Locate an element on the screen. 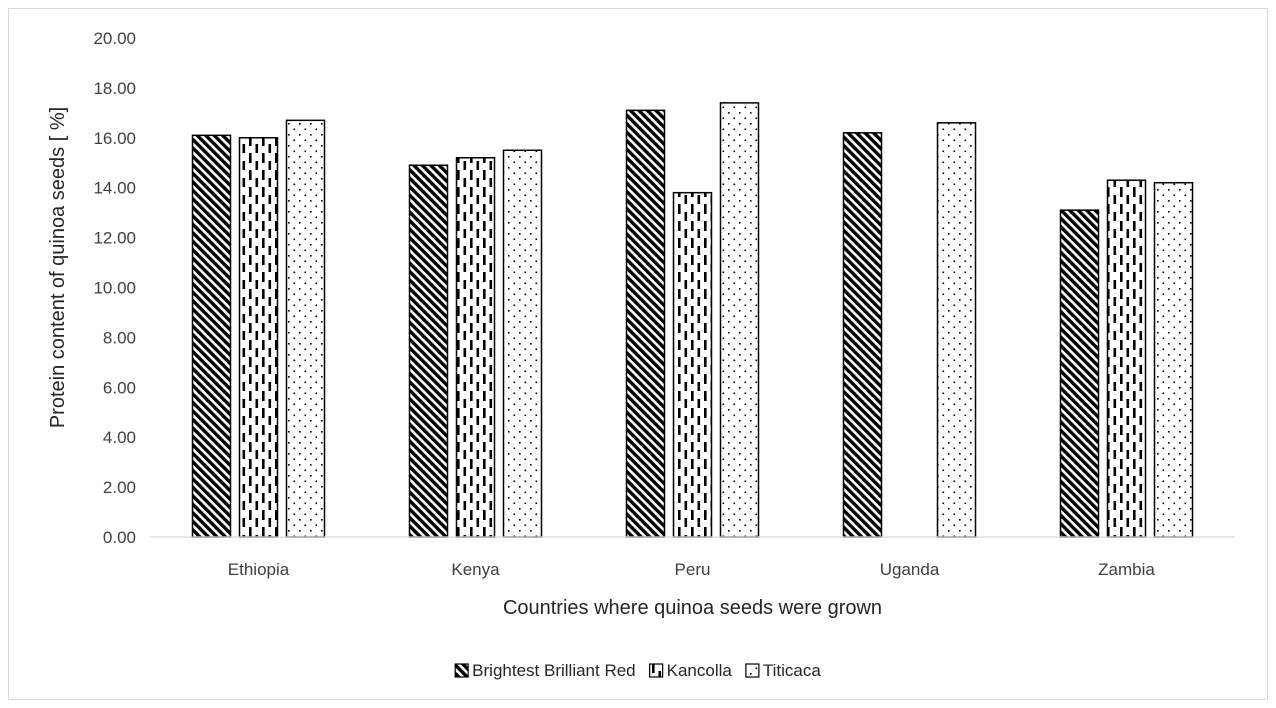  y-tick-label: 8.00 is located at coordinates (119, 337).